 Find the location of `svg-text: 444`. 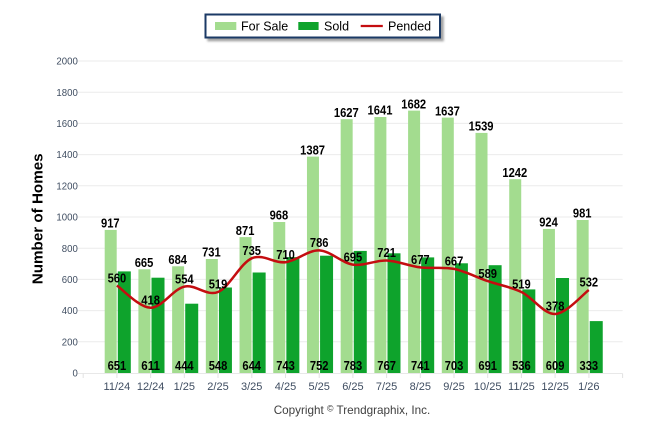

svg-text: 444 is located at coordinates (184, 366).